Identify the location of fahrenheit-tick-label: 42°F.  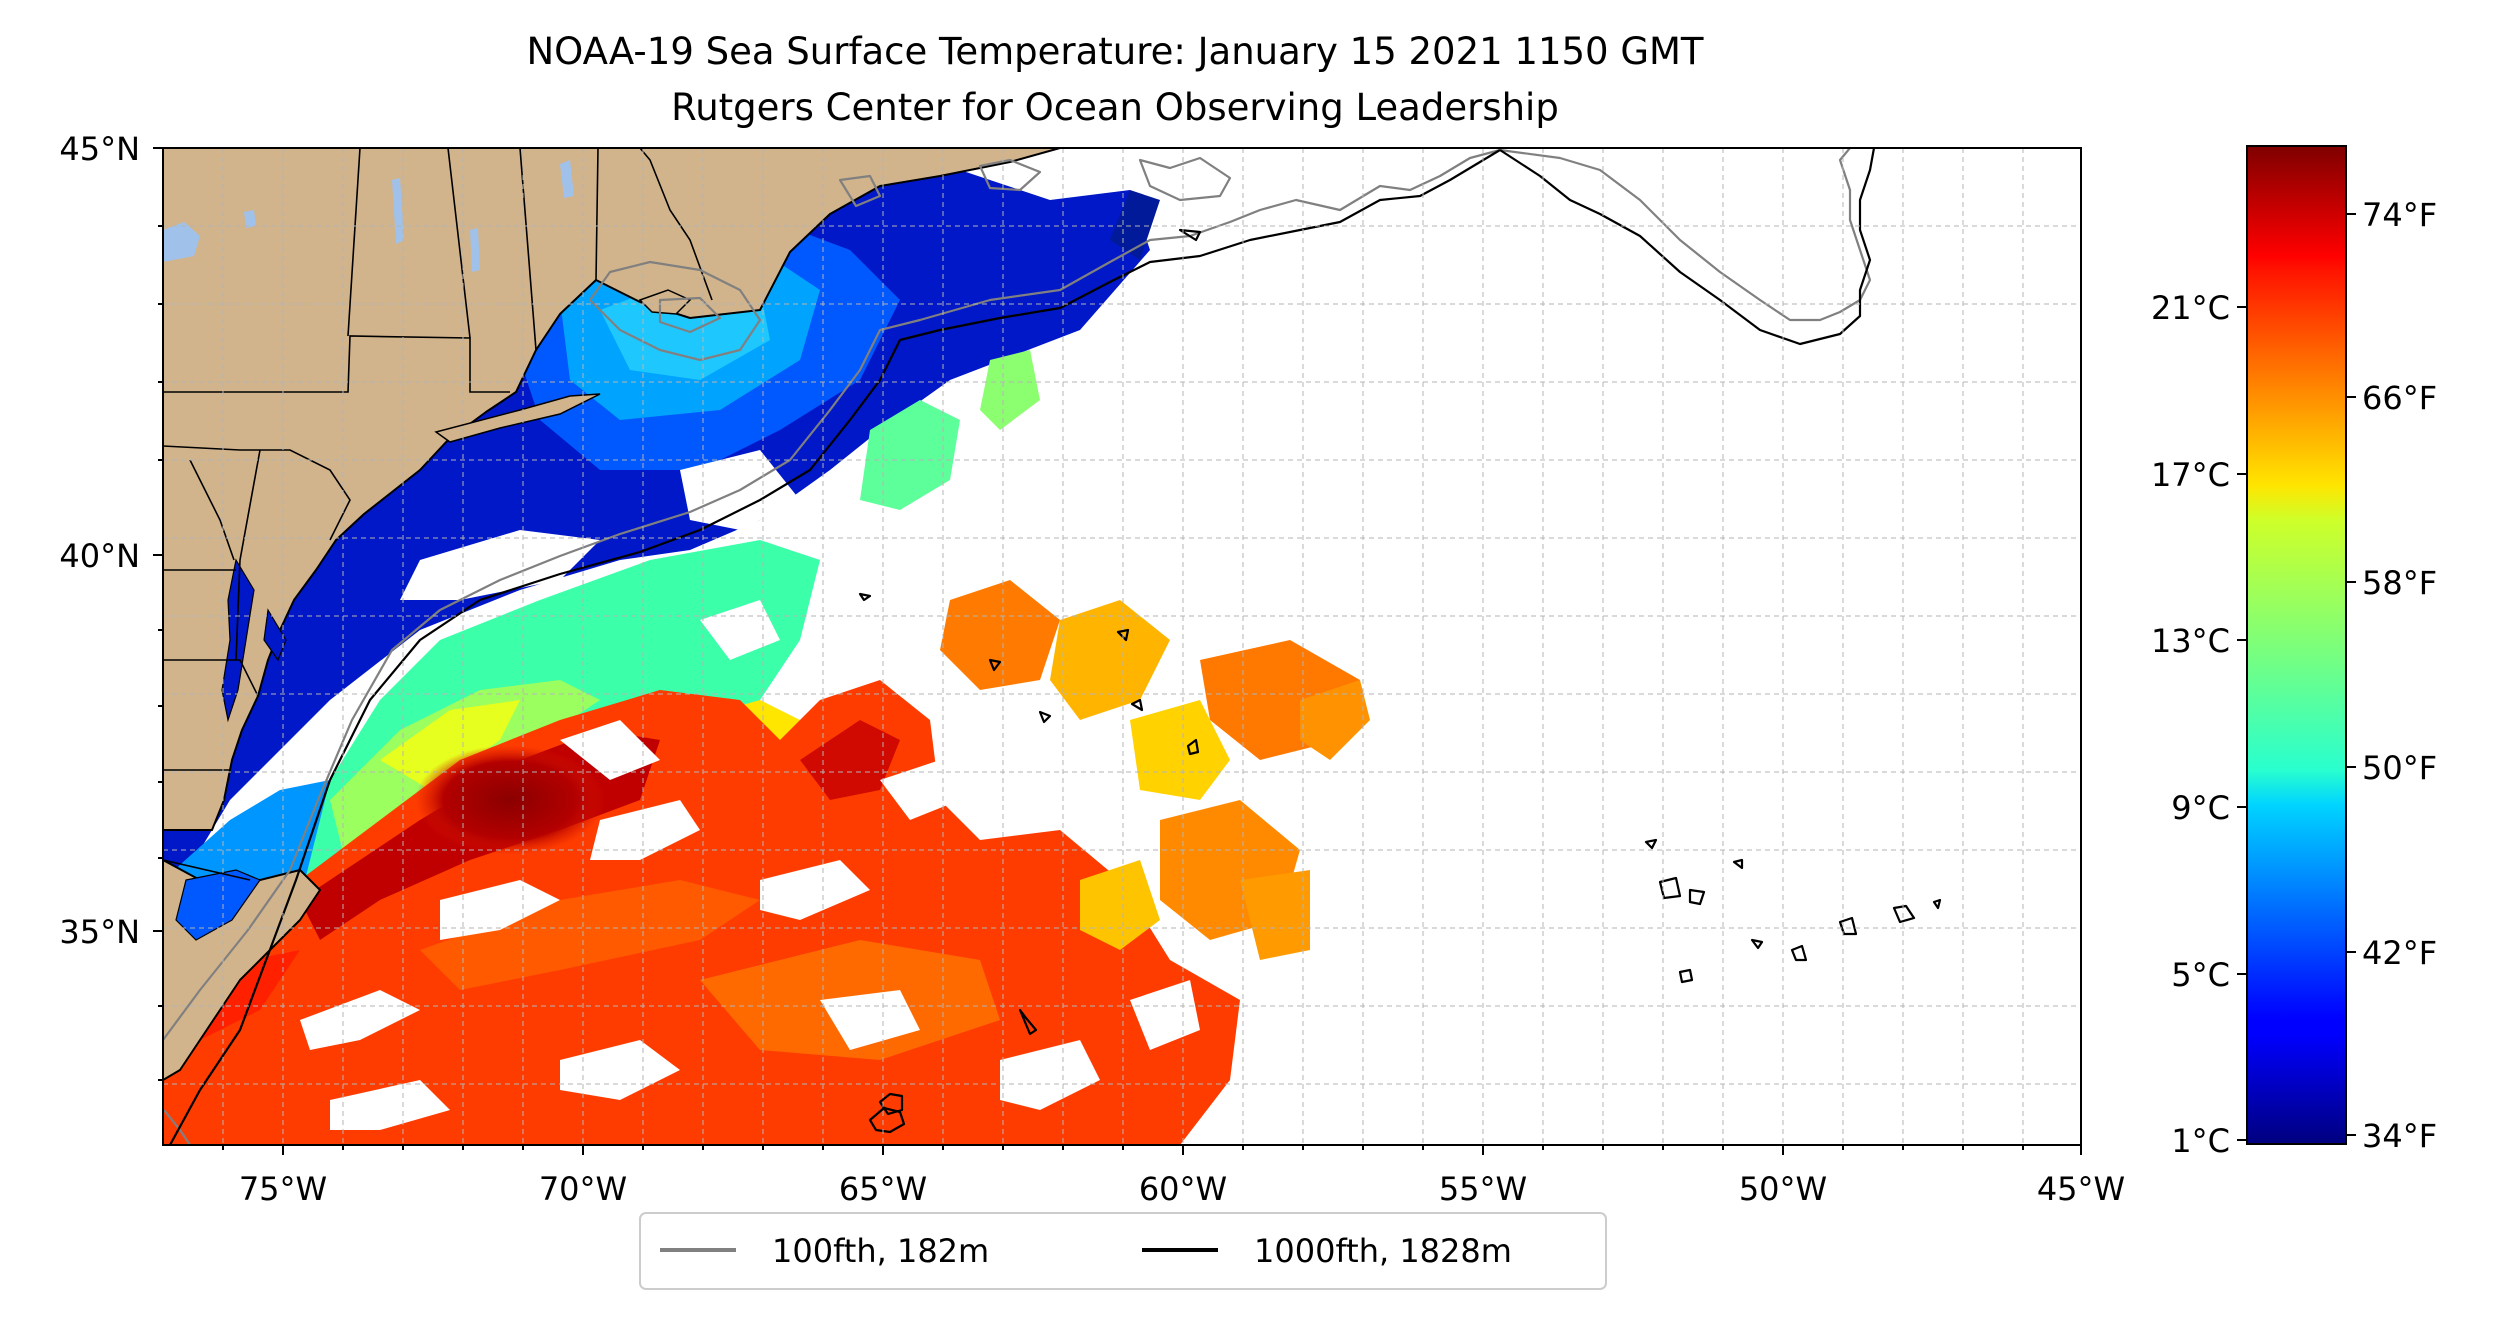
(2399, 953).